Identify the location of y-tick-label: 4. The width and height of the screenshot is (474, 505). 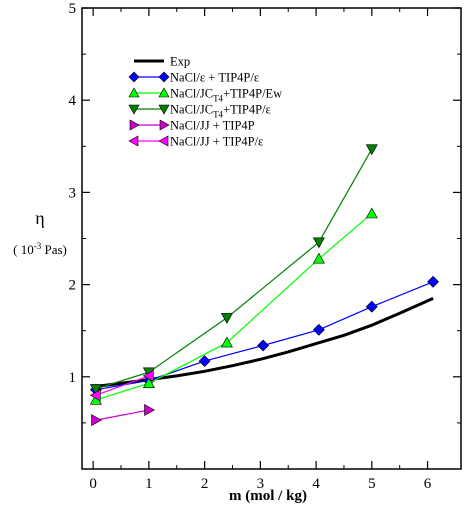
(73, 101).